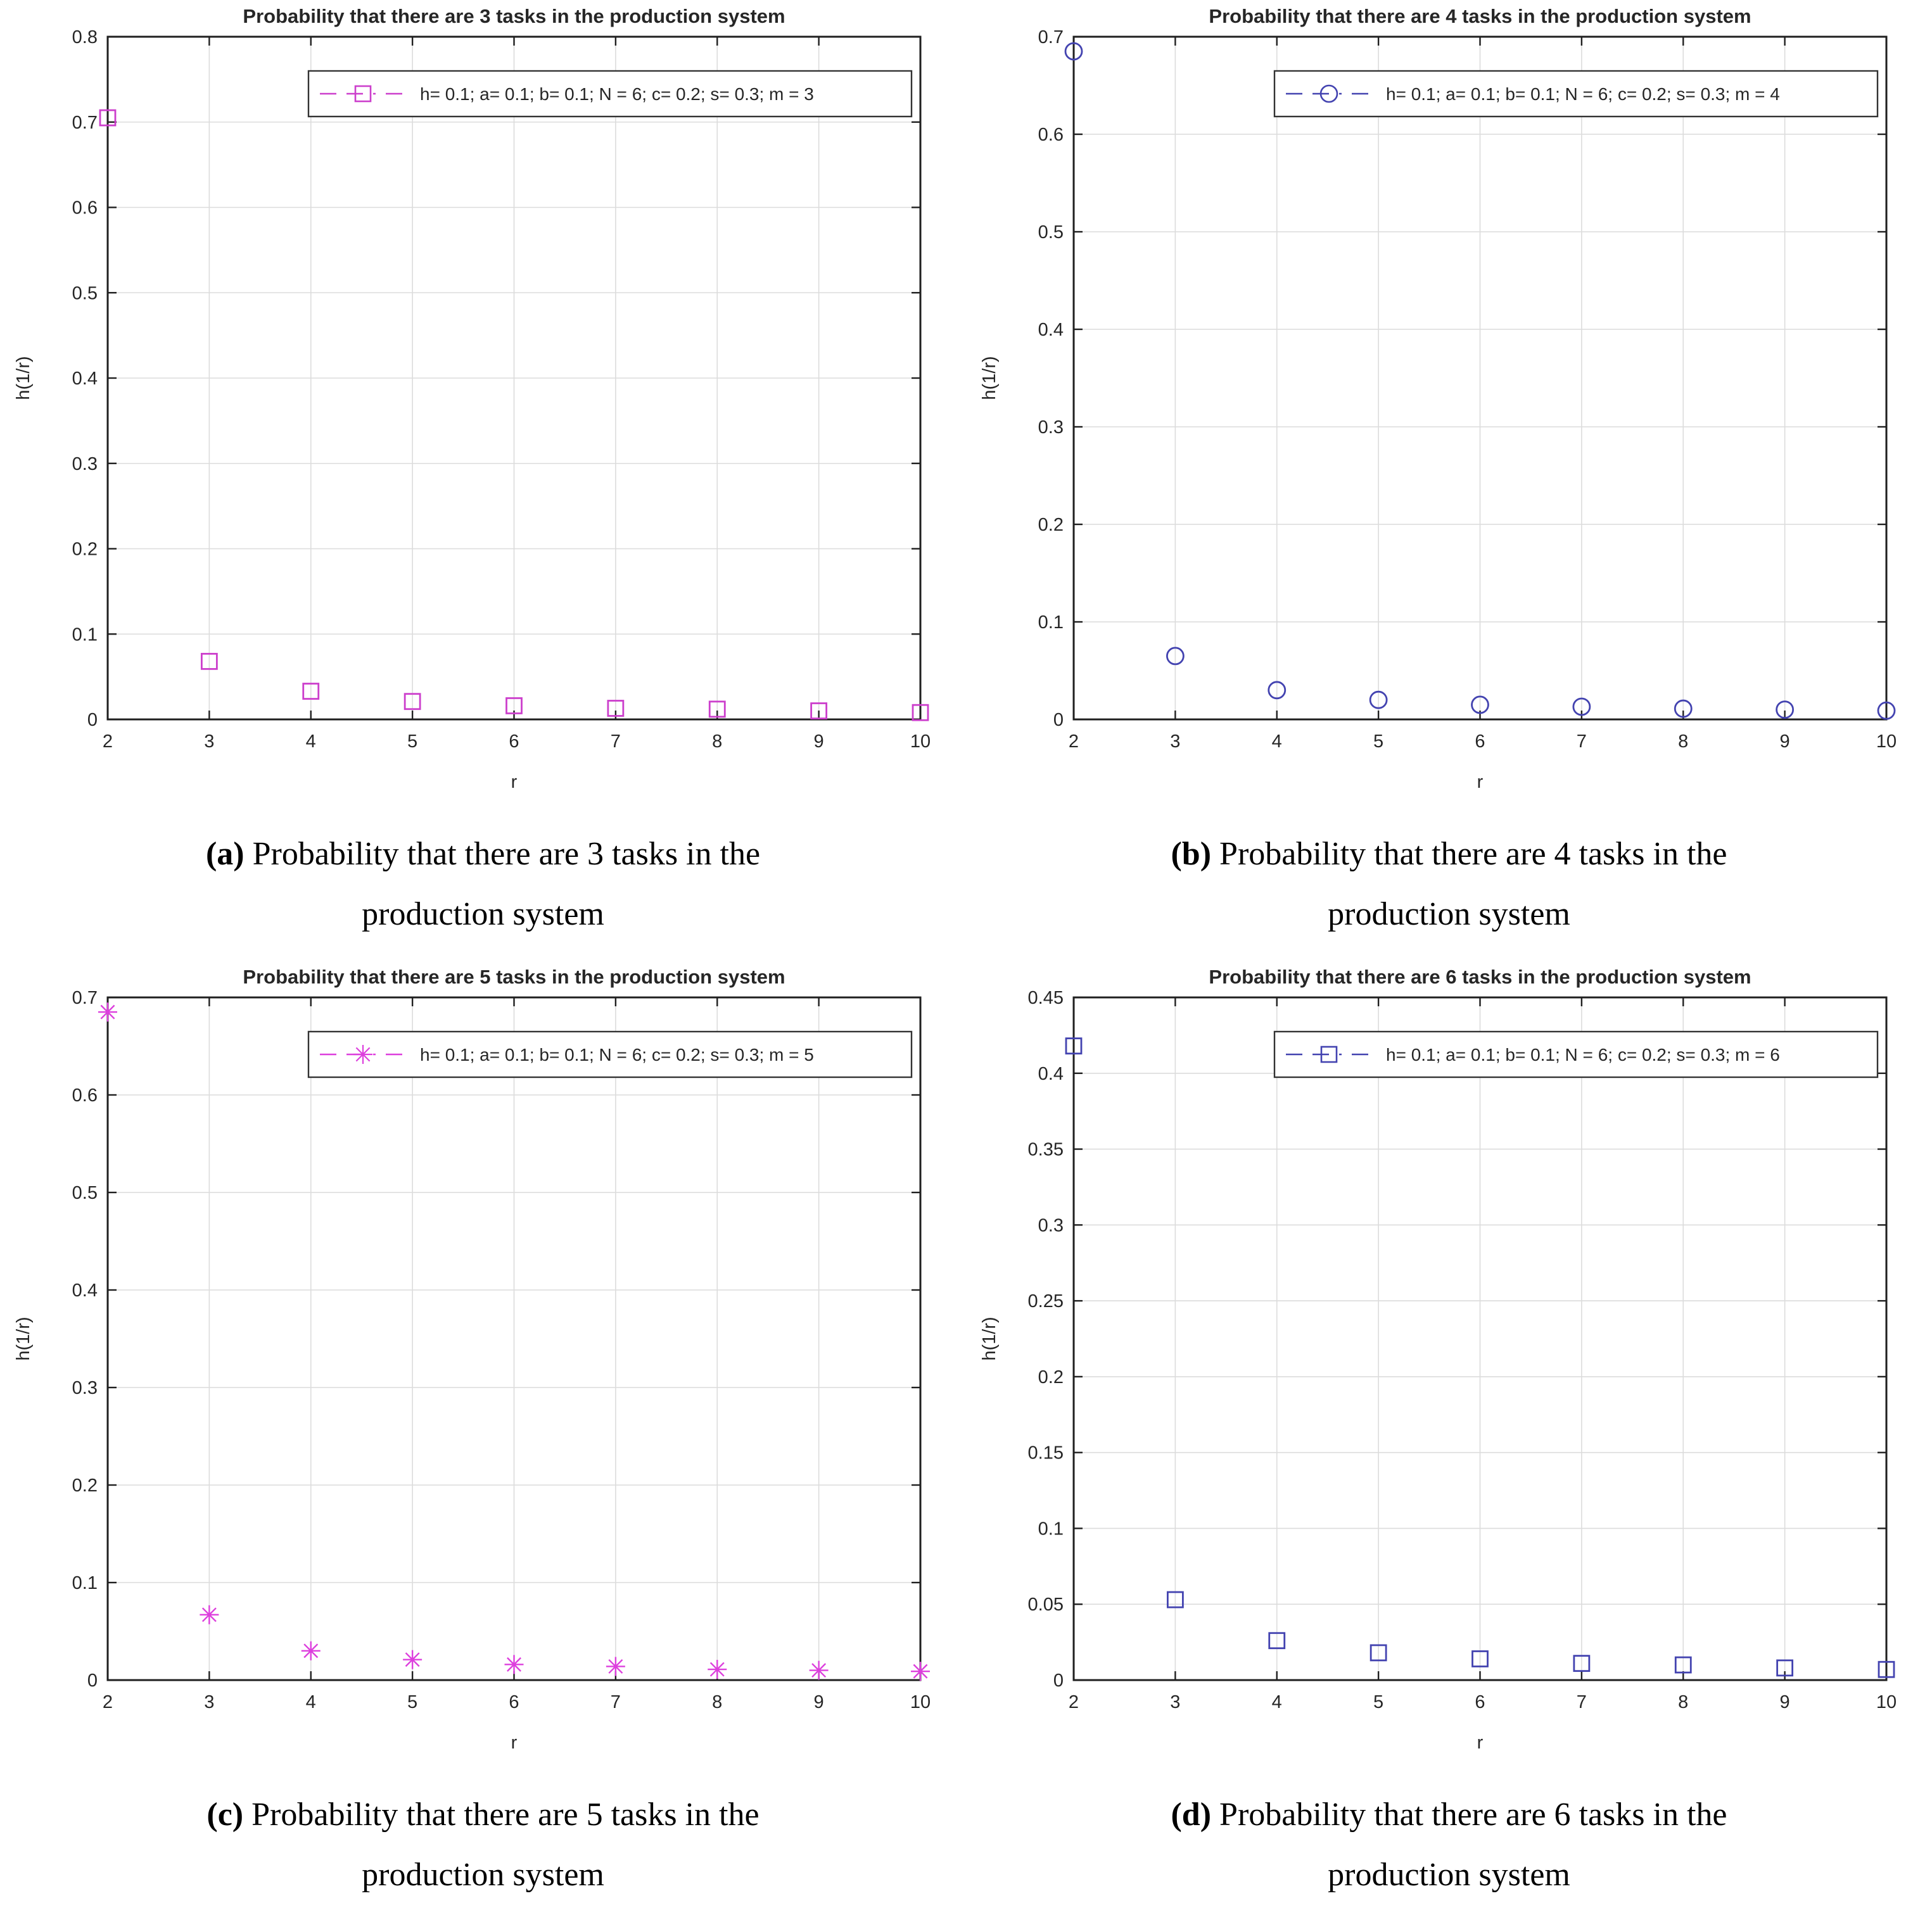 The height and width of the screenshot is (1922, 1932). Describe the element at coordinates (225, 1815) in the screenshot. I see `caption-c-label: (c)` at that location.